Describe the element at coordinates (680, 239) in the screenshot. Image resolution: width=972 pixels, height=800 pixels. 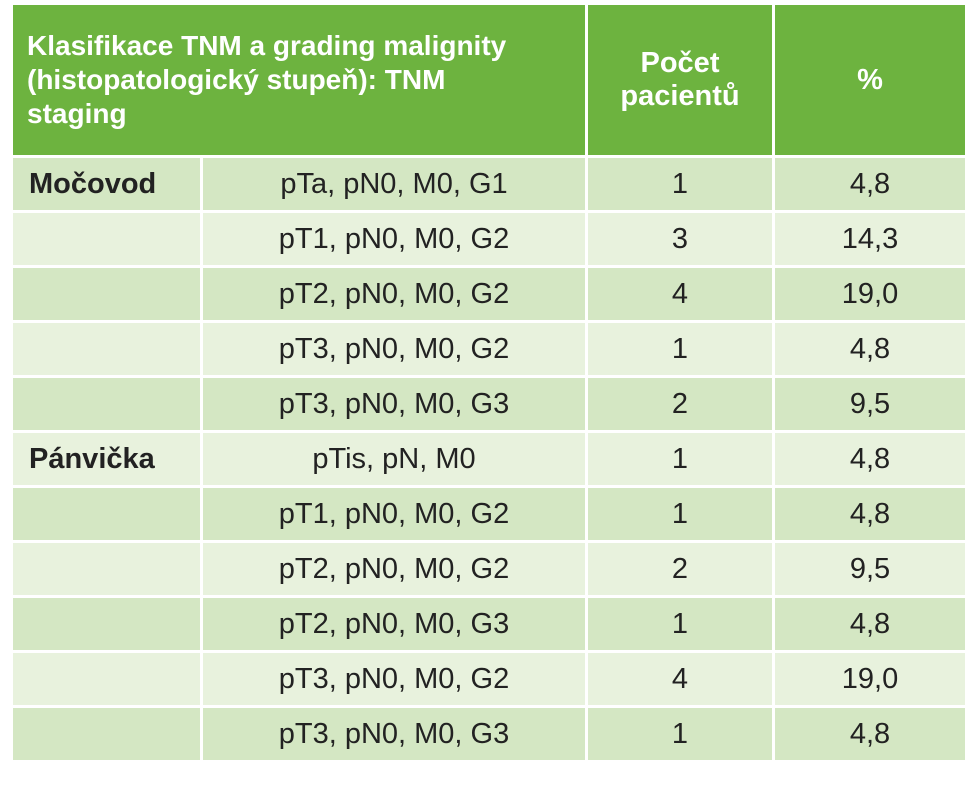
I see `count-cell: 3` at that location.